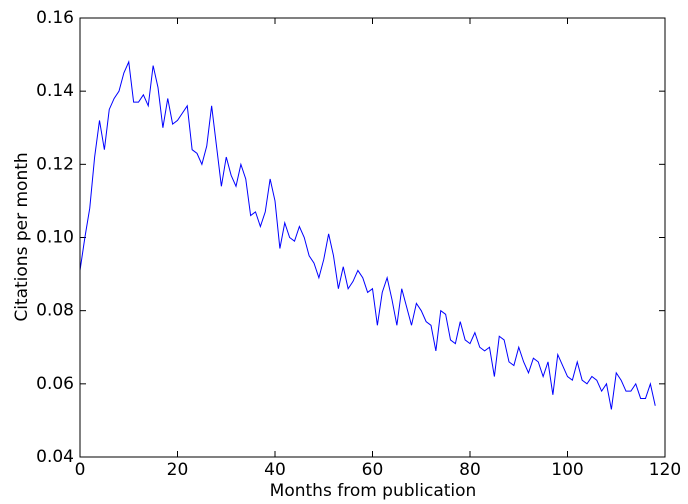 The image size is (688, 504). Describe the element at coordinates (55, 238) in the screenshot. I see `y-tick-label: 0.10` at that location.